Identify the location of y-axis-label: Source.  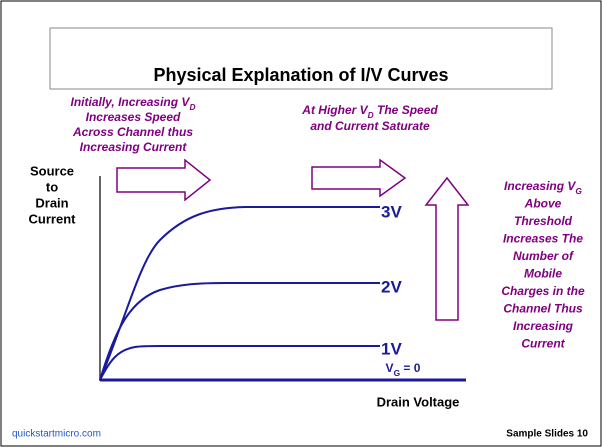
(52, 170).